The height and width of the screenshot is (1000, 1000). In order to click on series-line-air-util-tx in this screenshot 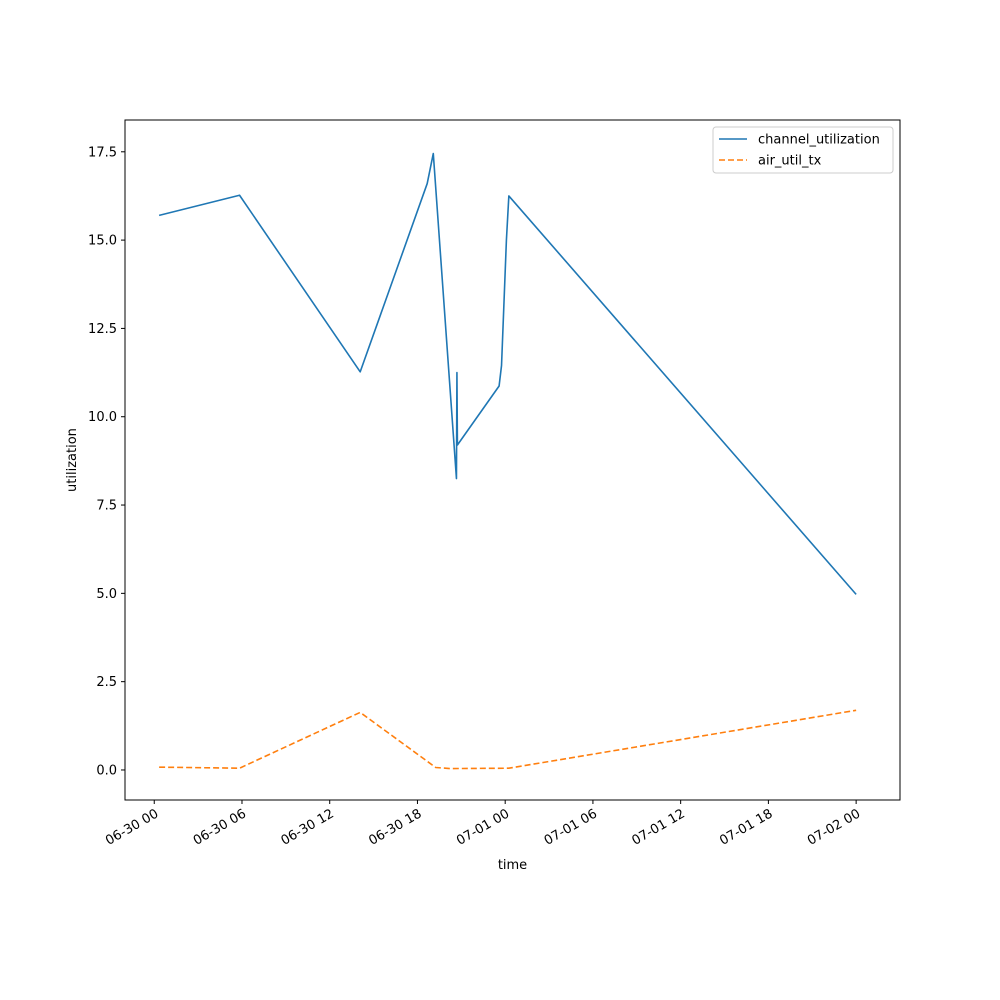, I will do `click(508, 739)`.